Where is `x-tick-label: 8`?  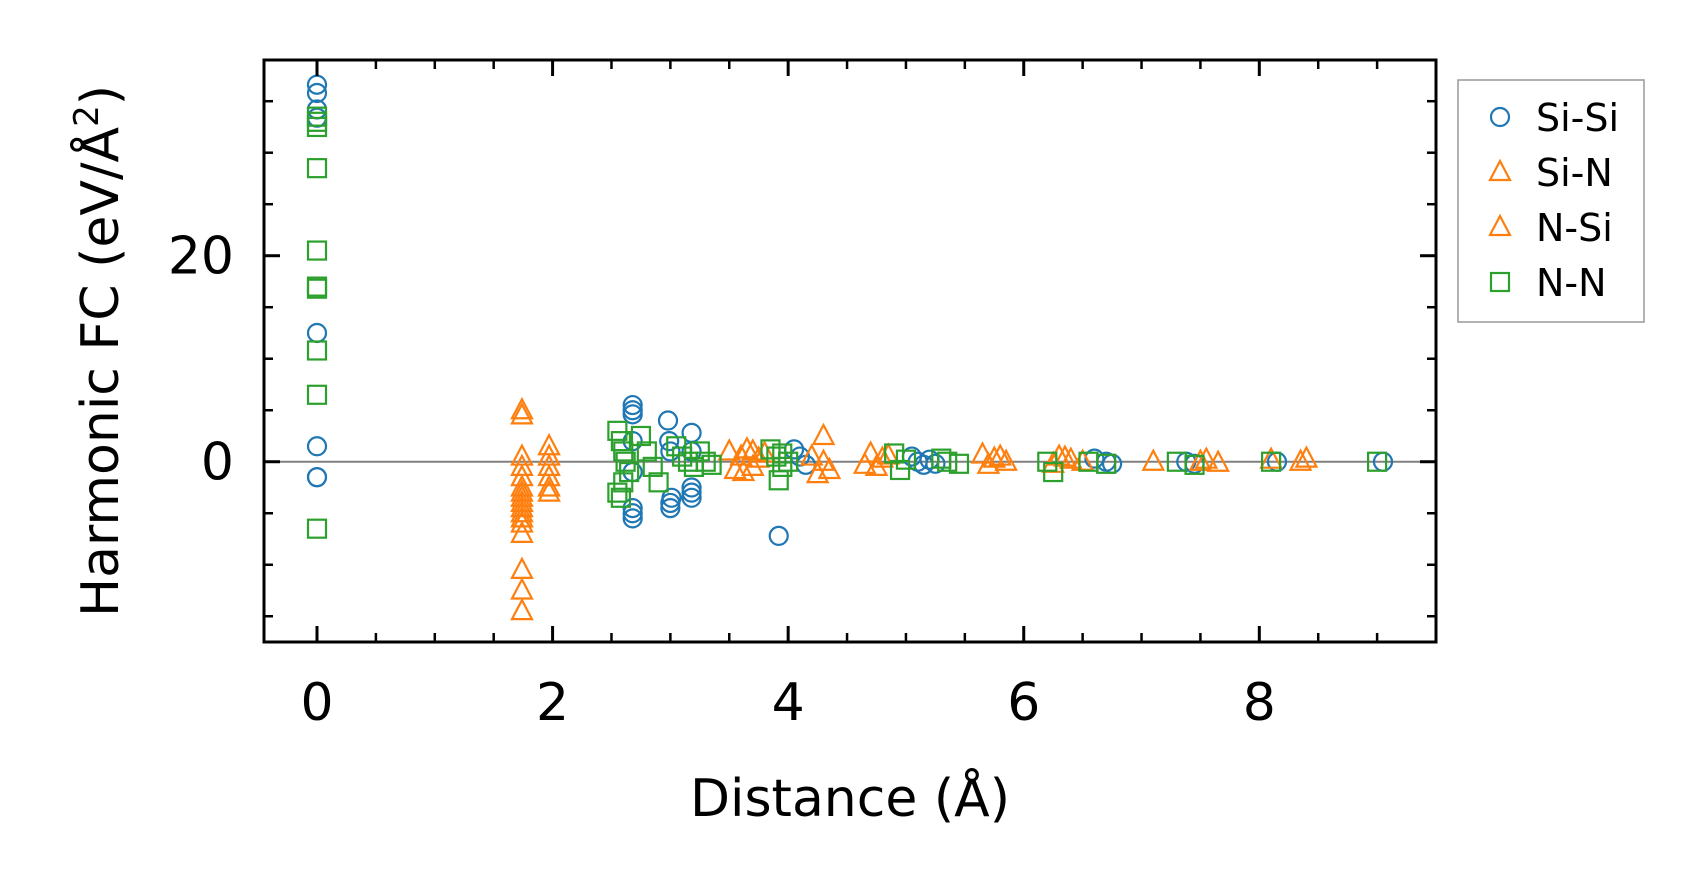 x-tick-label: 8 is located at coordinates (1259, 703).